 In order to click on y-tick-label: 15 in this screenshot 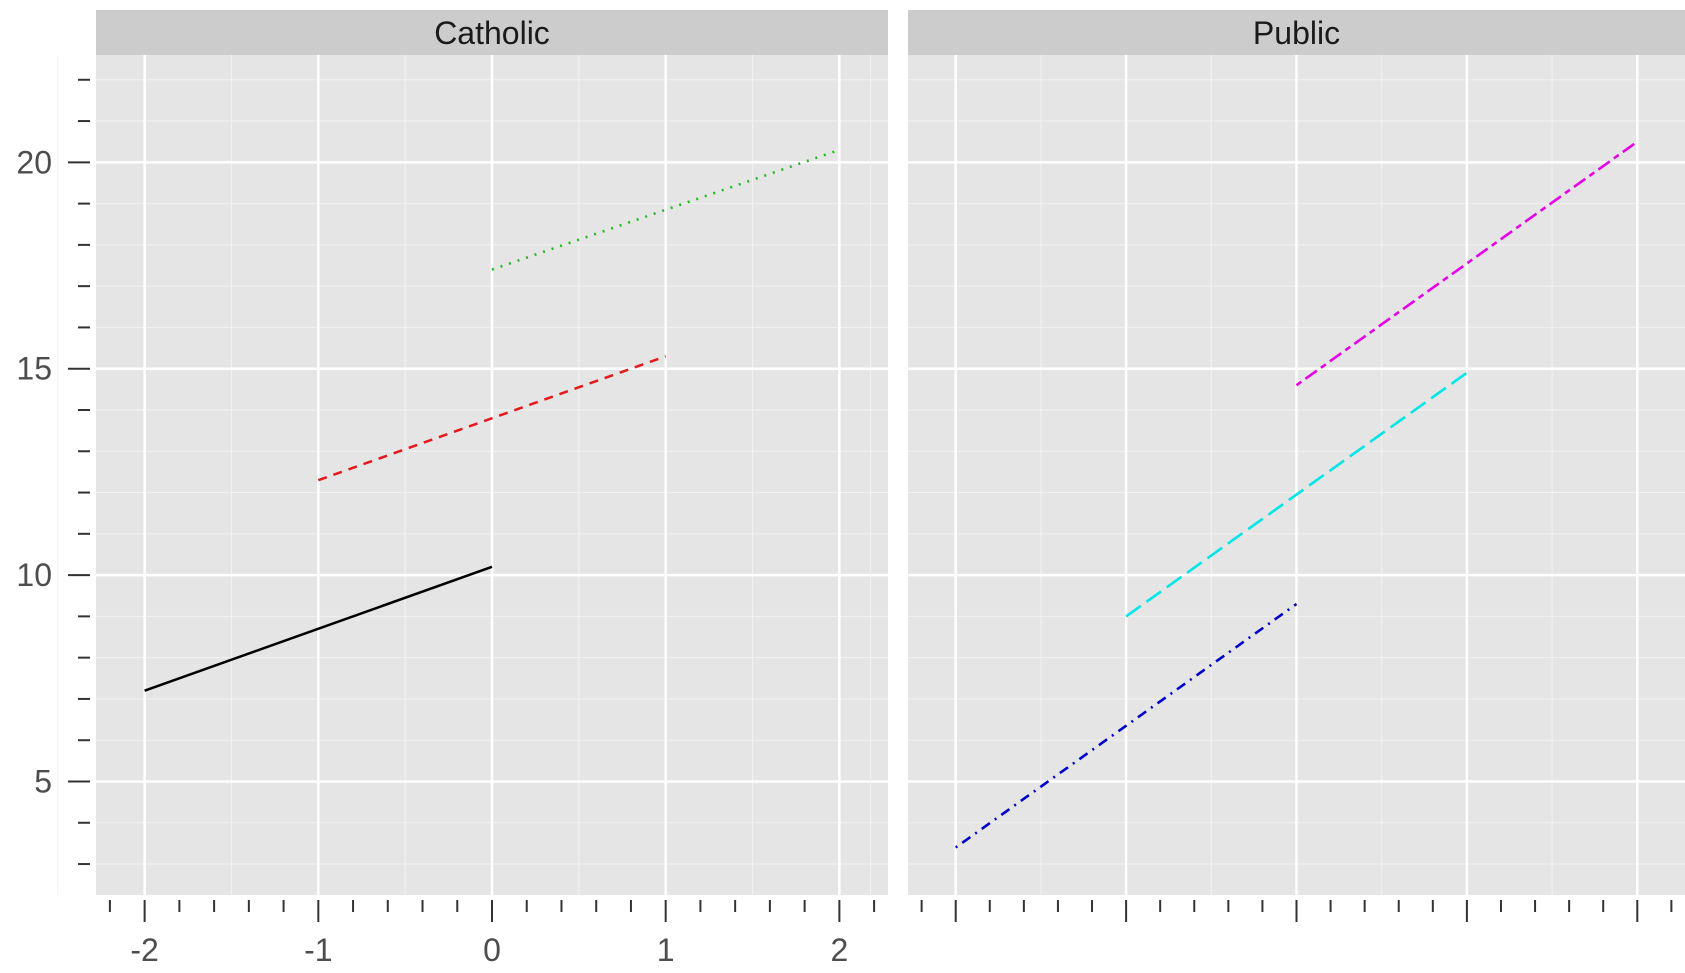, I will do `click(34, 369)`.